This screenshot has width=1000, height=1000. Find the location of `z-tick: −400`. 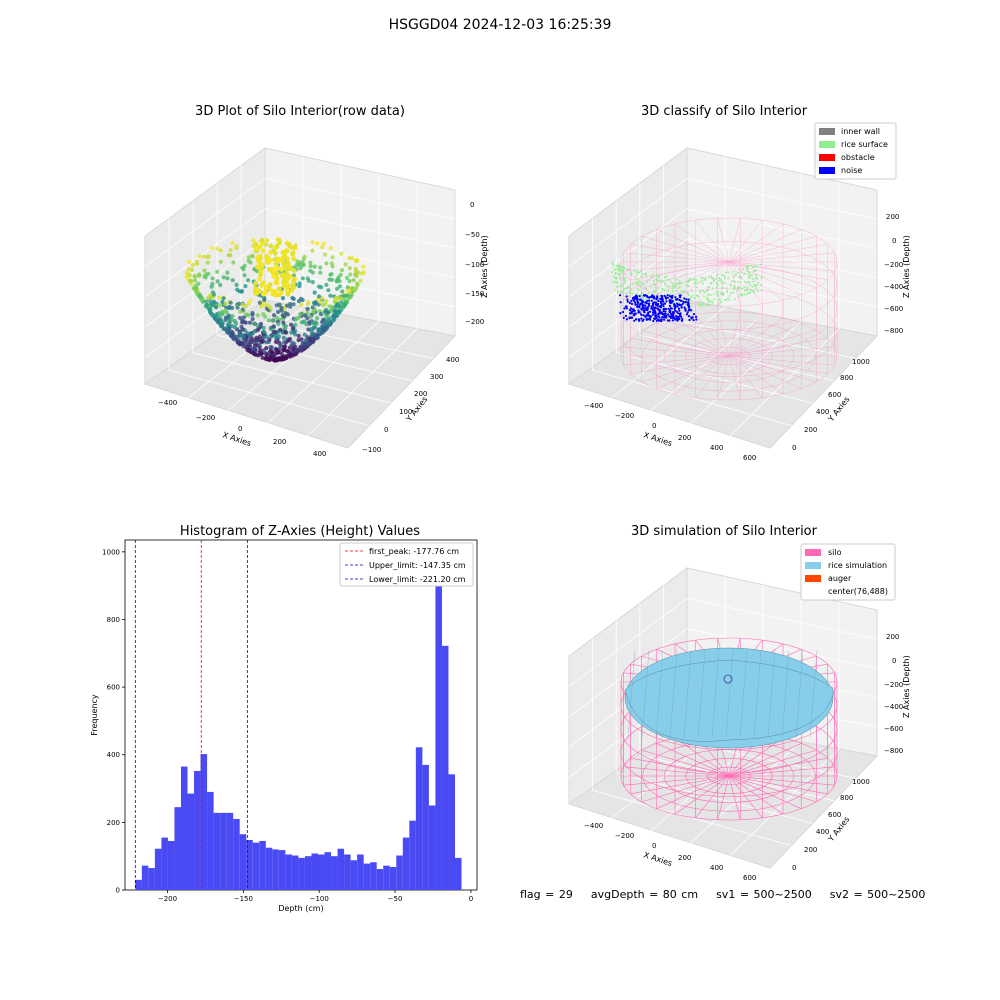

z-tick: −400 is located at coordinates (893, 707).